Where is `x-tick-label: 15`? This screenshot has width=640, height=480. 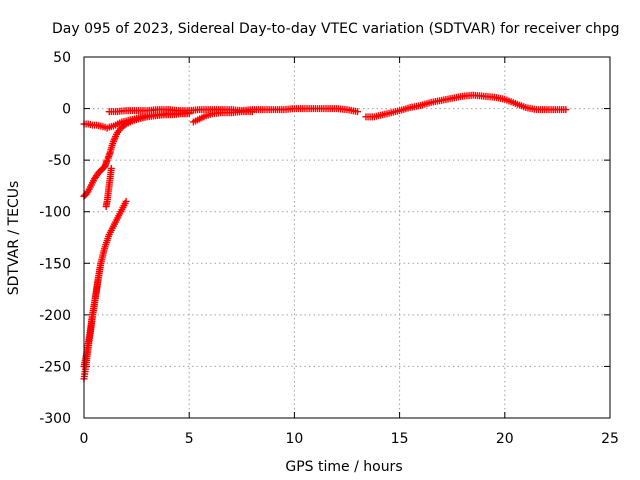 x-tick-label: 15 is located at coordinates (400, 439).